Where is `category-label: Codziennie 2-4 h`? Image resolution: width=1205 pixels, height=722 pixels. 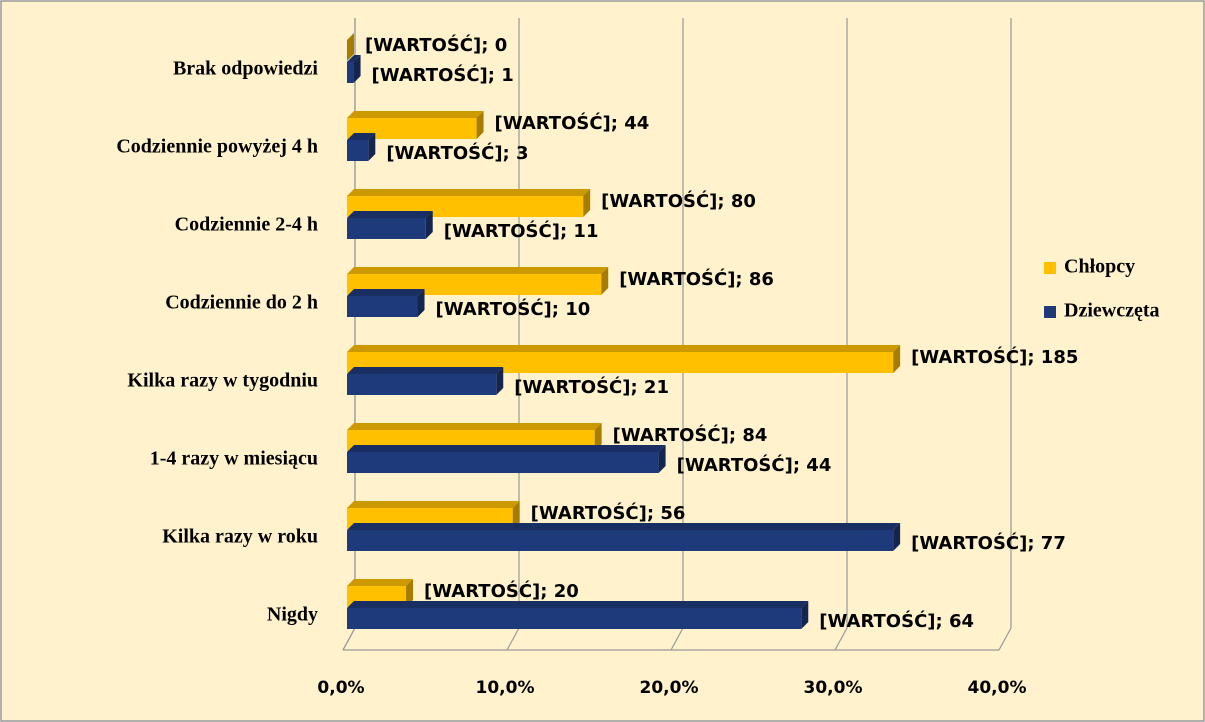 category-label: Codziennie 2-4 h is located at coordinates (246, 225).